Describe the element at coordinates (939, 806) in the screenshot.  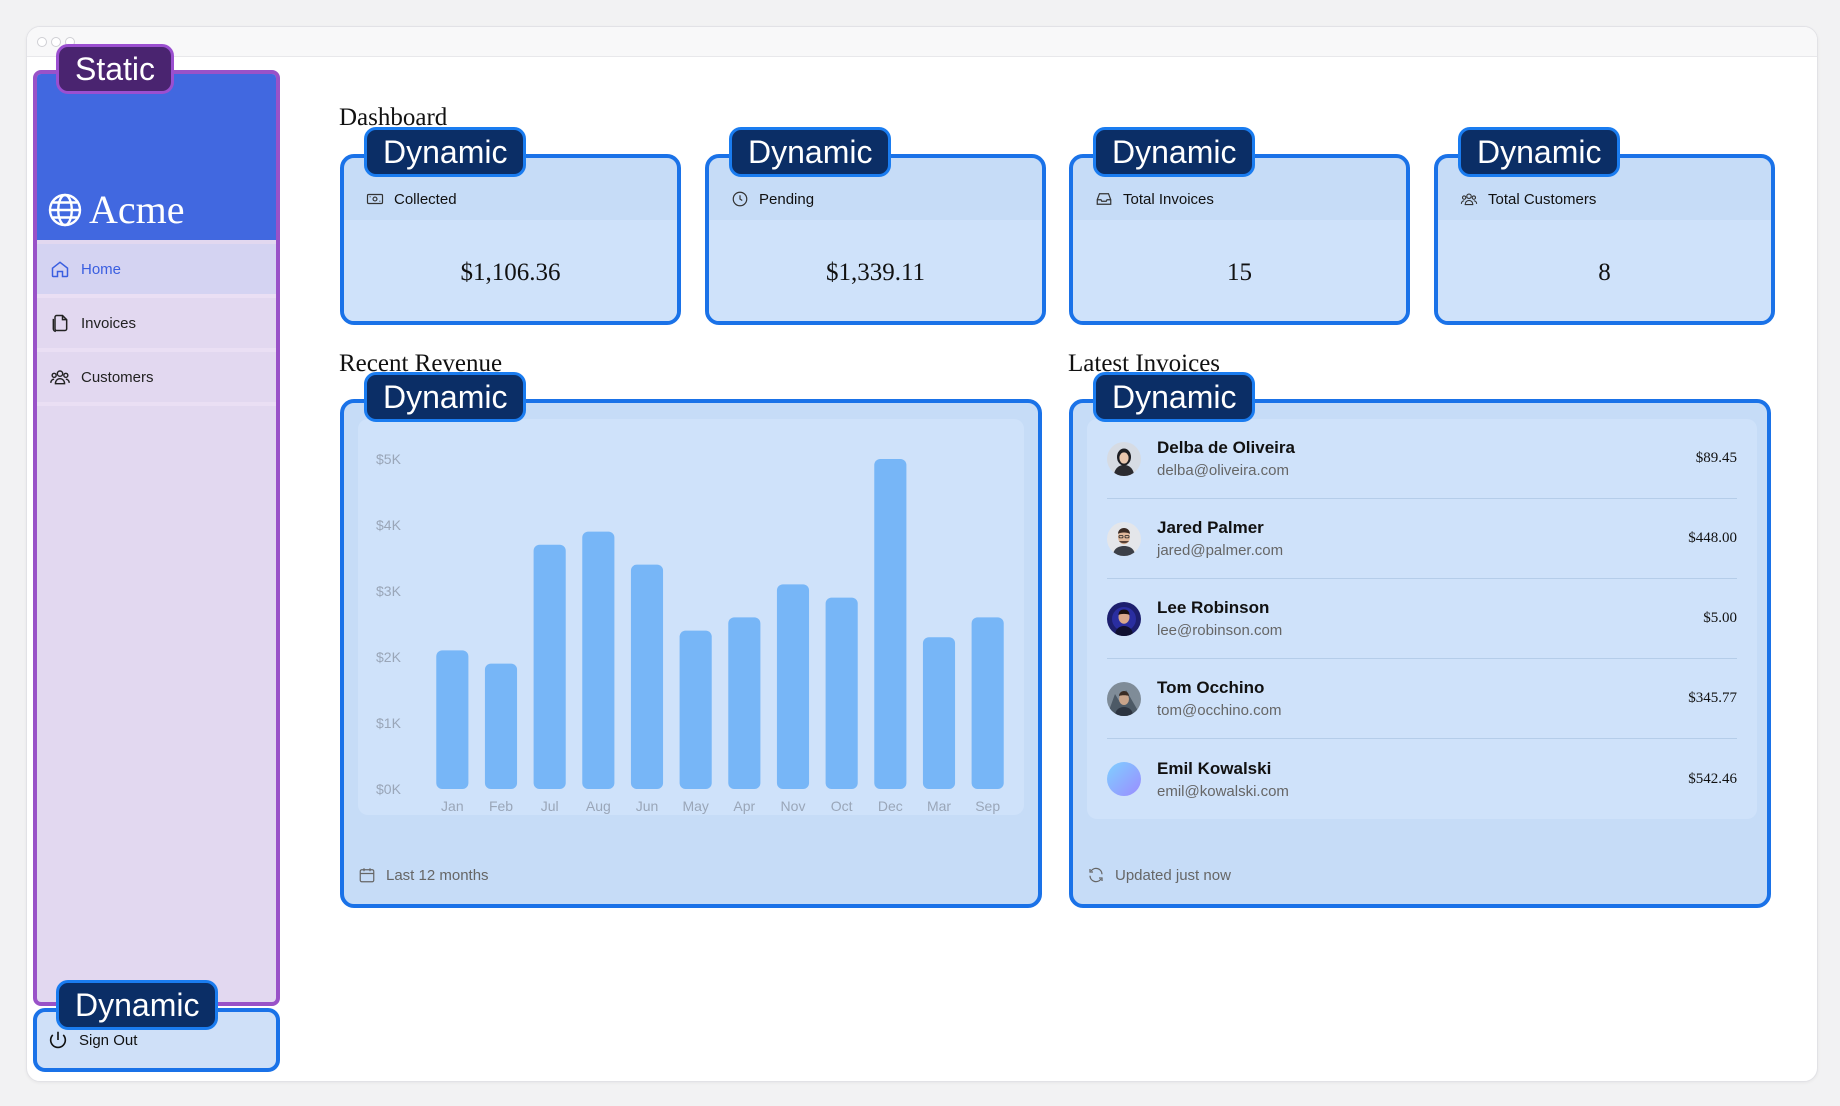
I see `x-tick-label: Mar` at that location.